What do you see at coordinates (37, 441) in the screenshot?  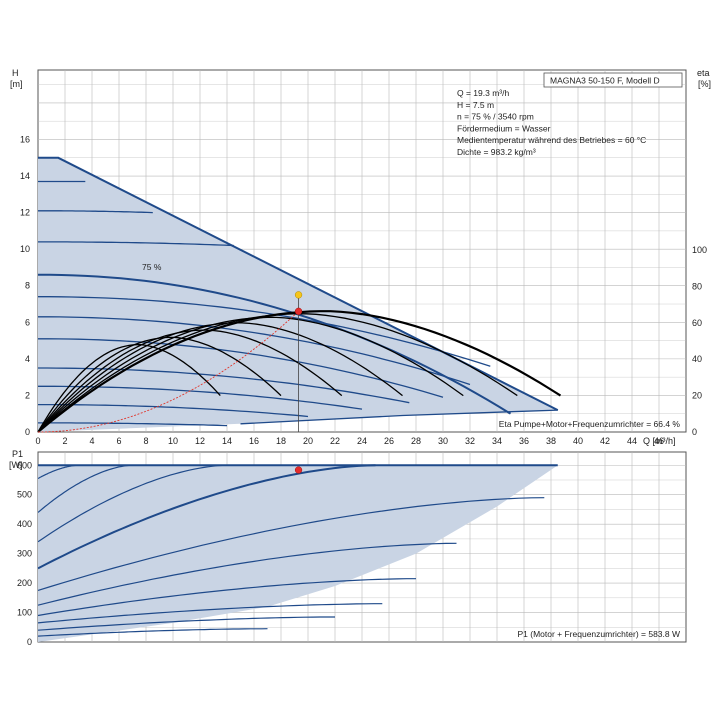 I see `x-tick-label: 0` at bounding box center [37, 441].